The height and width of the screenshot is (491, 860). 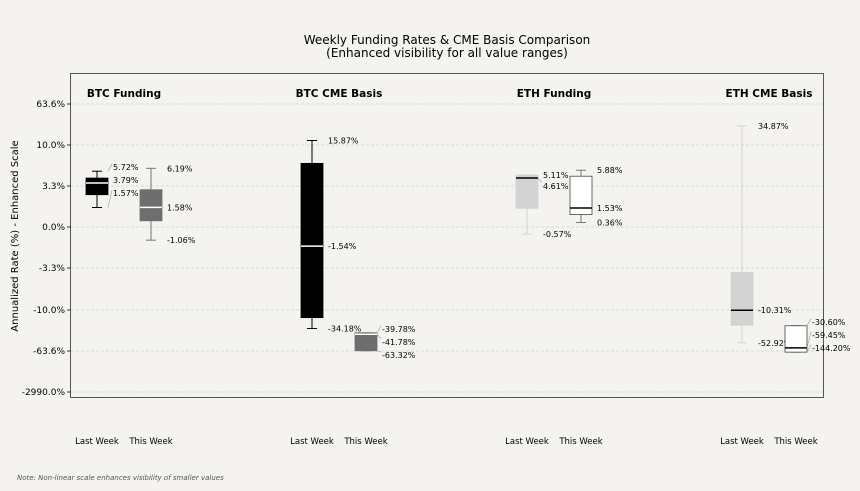 What do you see at coordinates (829, 335) in the screenshot?
I see `annotation-label: -59.45%` at bounding box center [829, 335].